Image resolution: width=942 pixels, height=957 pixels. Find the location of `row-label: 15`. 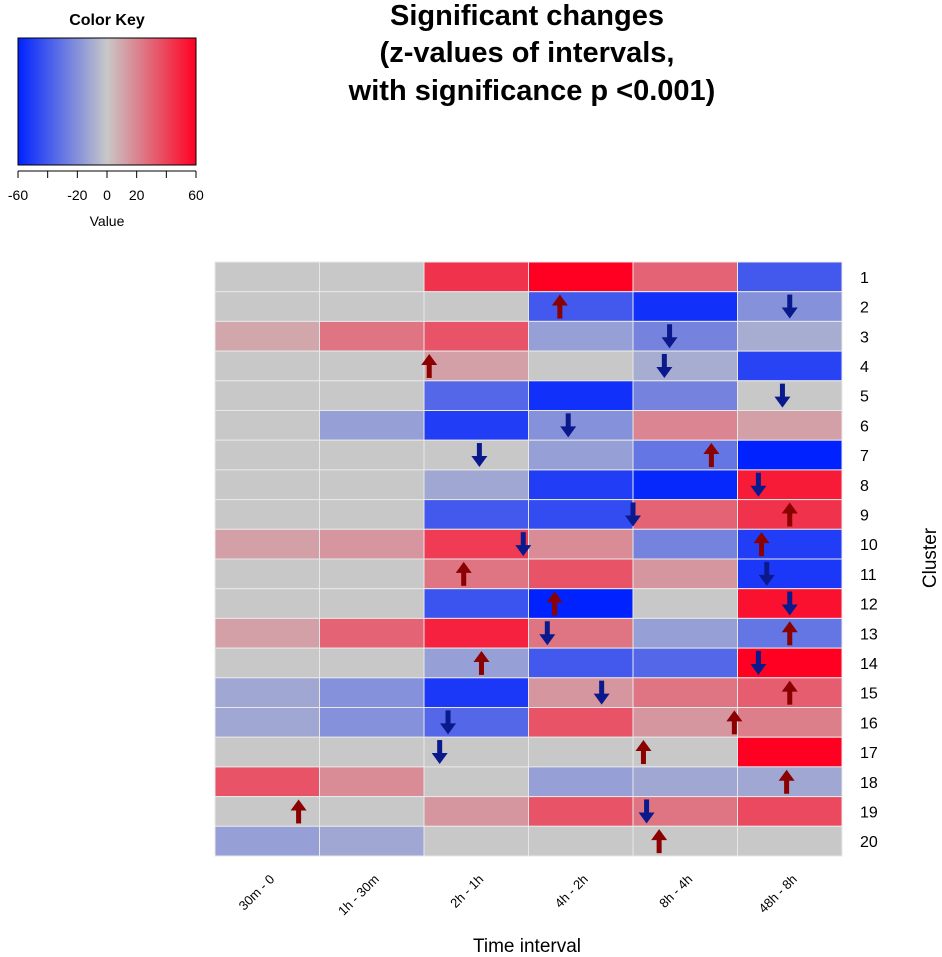

row-label: 15 is located at coordinates (869, 694).